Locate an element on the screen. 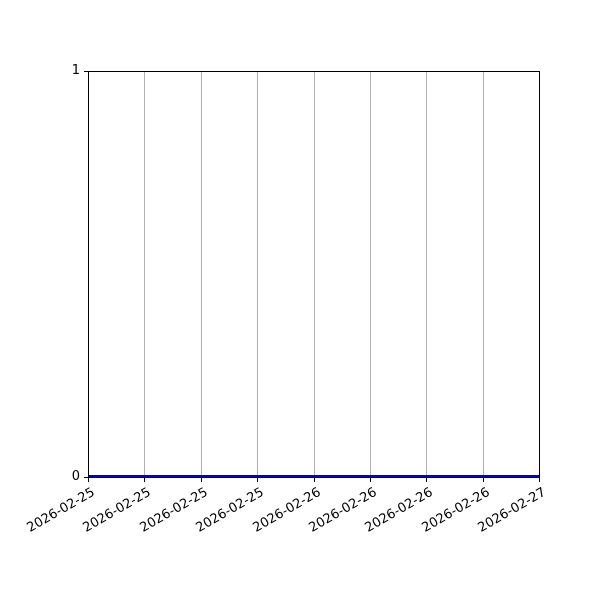  data-line-svg is located at coordinates (314, 476).